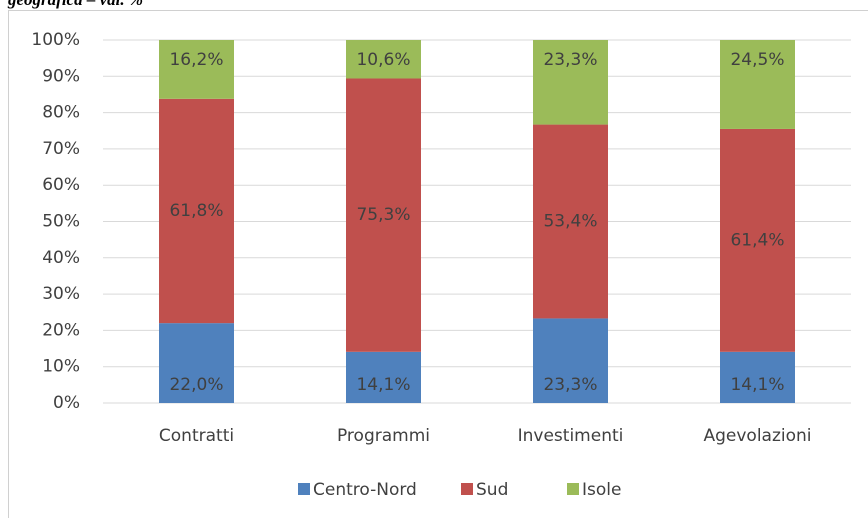  Describe the element at coordinates (61, 113) in the screenshot. I see `y-tick-label: 80%` at that location.